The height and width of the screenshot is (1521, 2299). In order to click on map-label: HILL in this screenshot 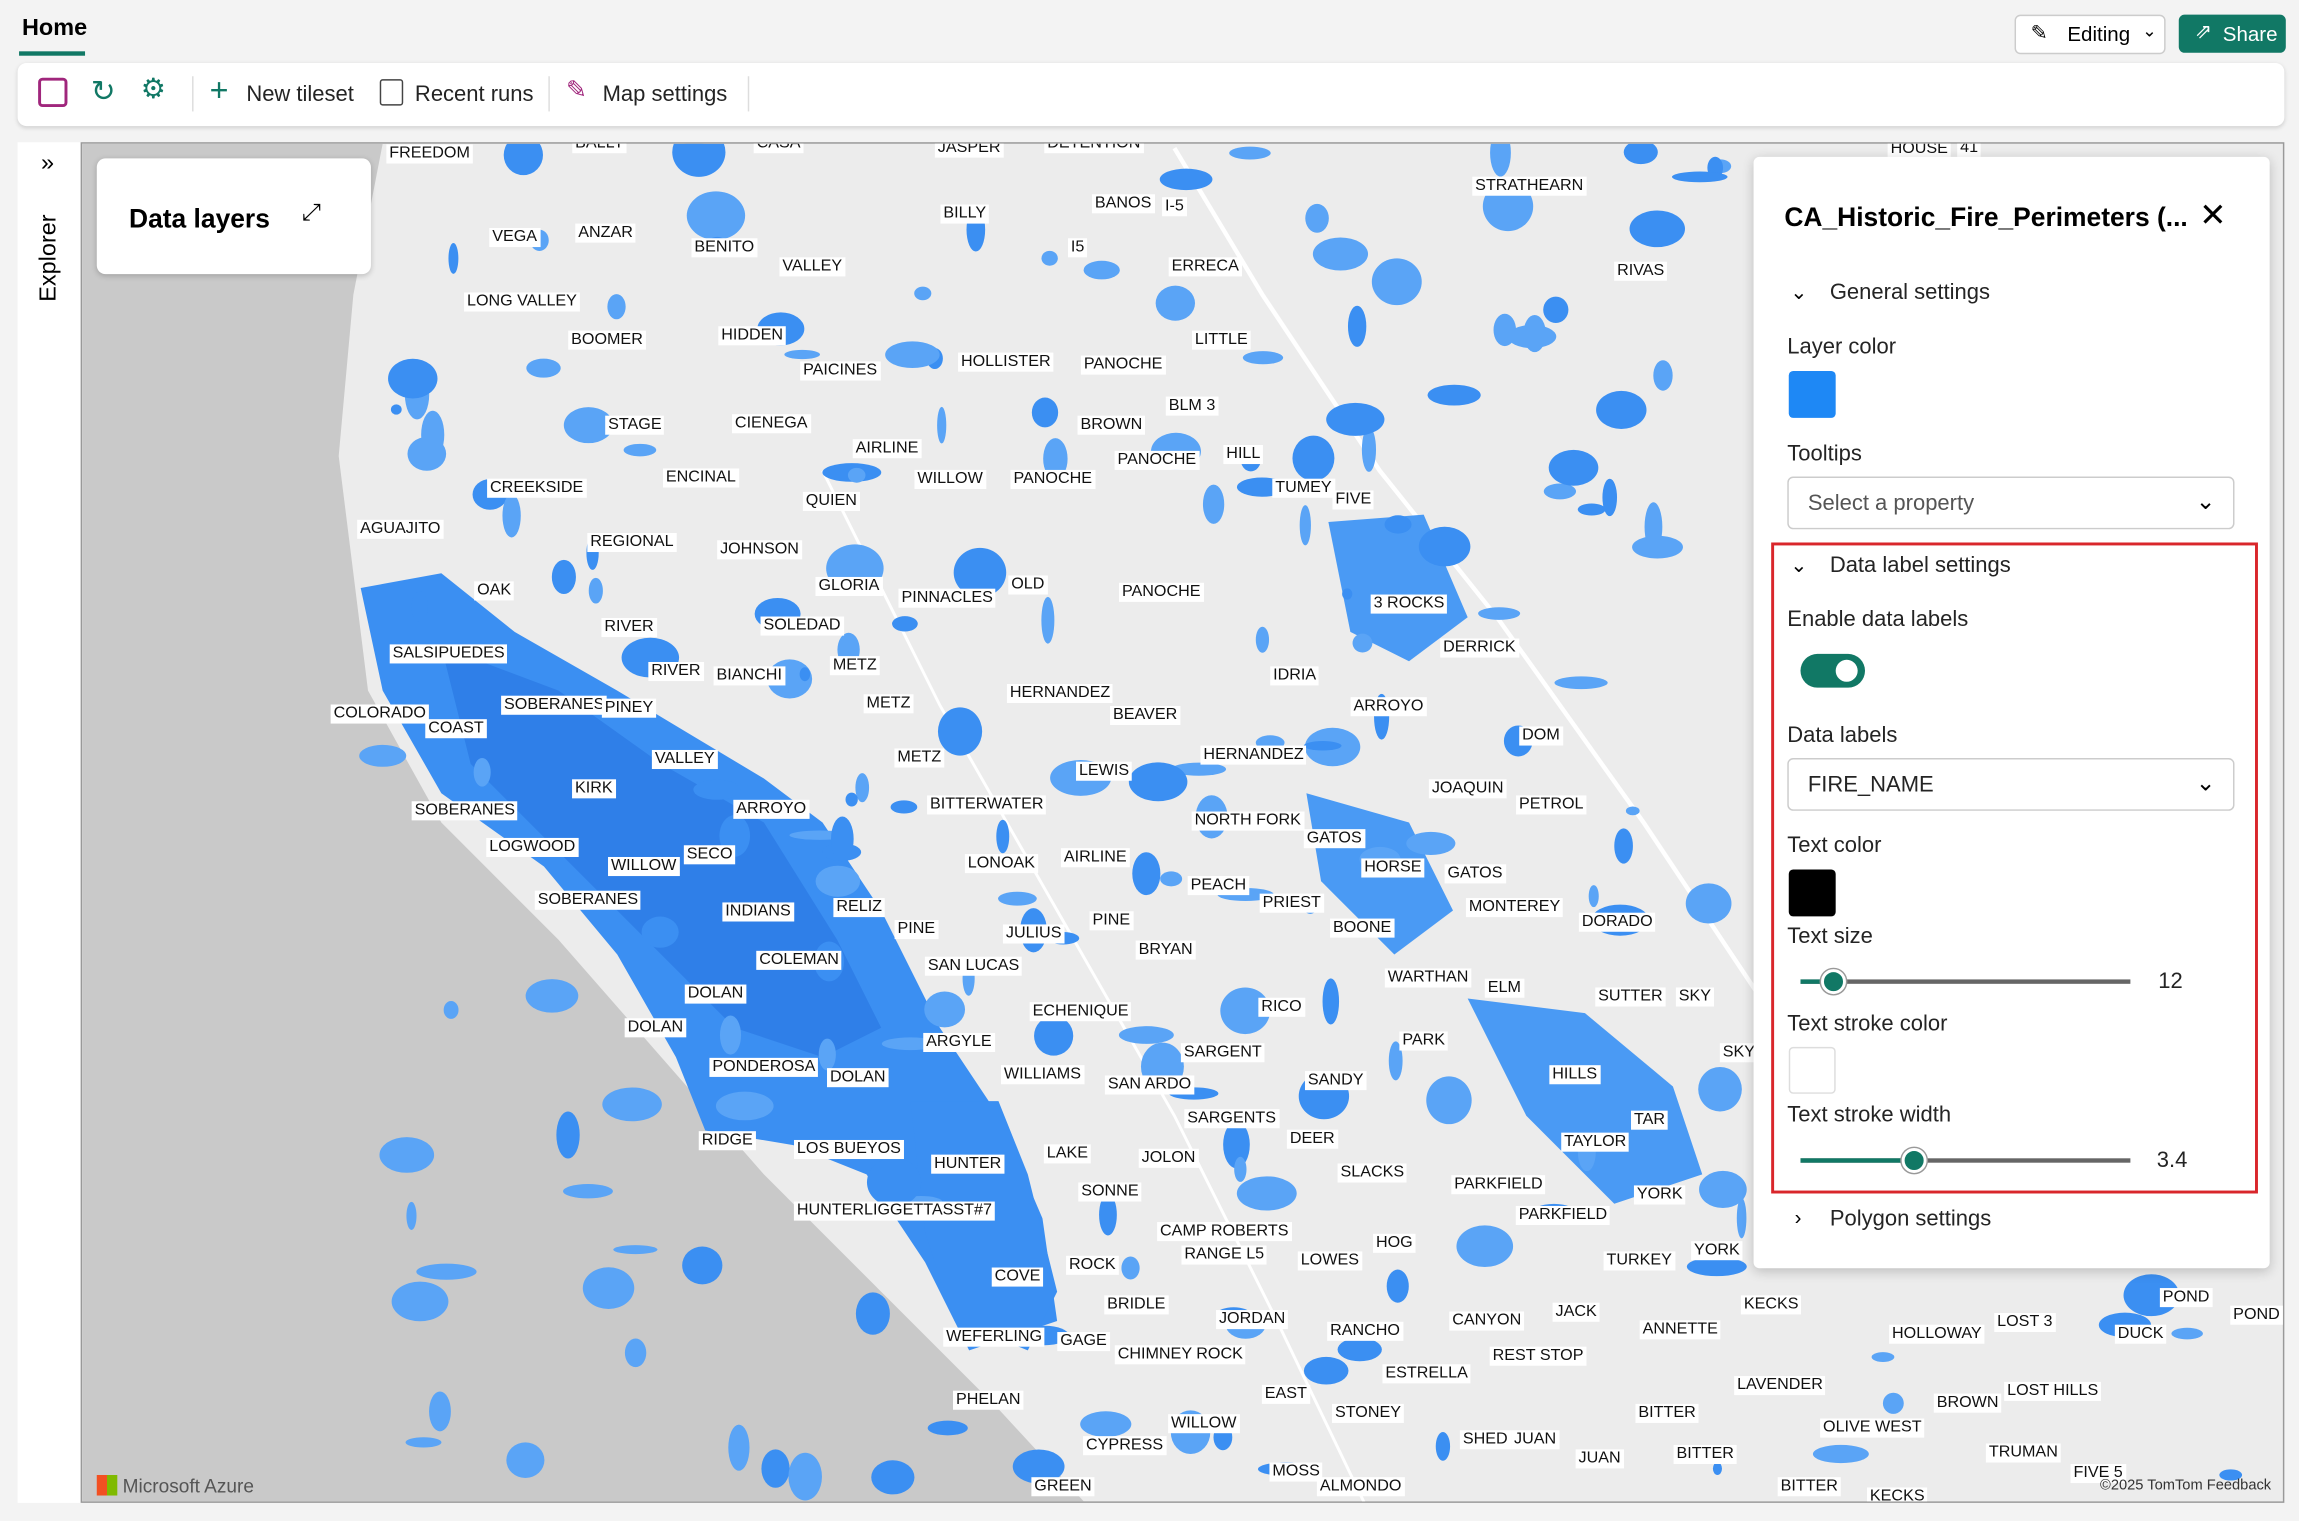, I will do `click(1243, 454)`.